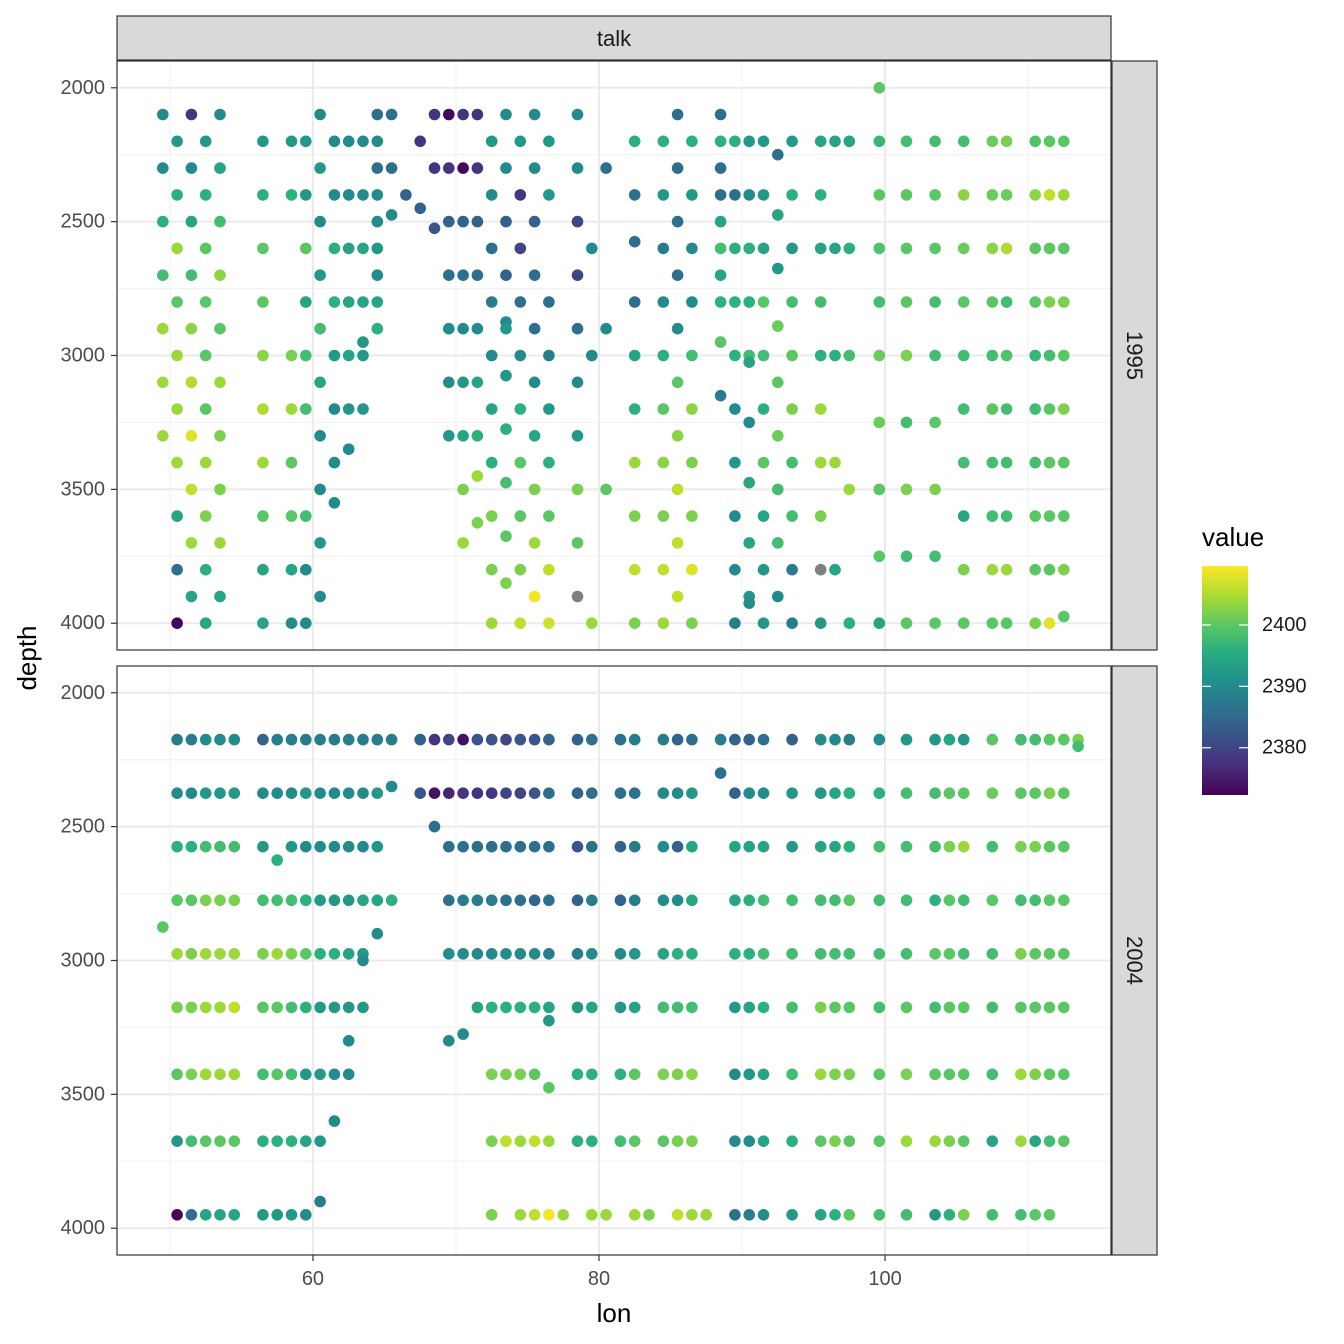 The image size is (1344, 1344). I want to click on legend-tick-label: 2400, so click(1284, 625).